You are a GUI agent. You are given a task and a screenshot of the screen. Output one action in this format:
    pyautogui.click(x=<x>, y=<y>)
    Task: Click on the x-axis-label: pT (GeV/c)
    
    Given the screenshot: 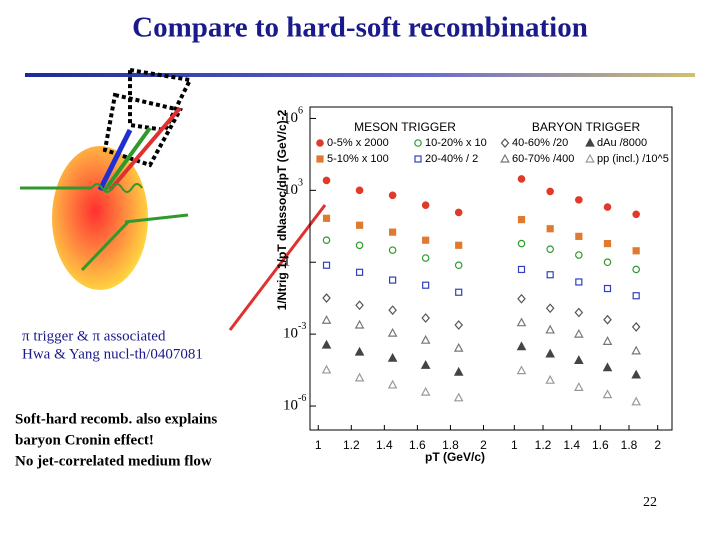 What is the action you would take?
    pyautogui.click(x=455, y=457)
    